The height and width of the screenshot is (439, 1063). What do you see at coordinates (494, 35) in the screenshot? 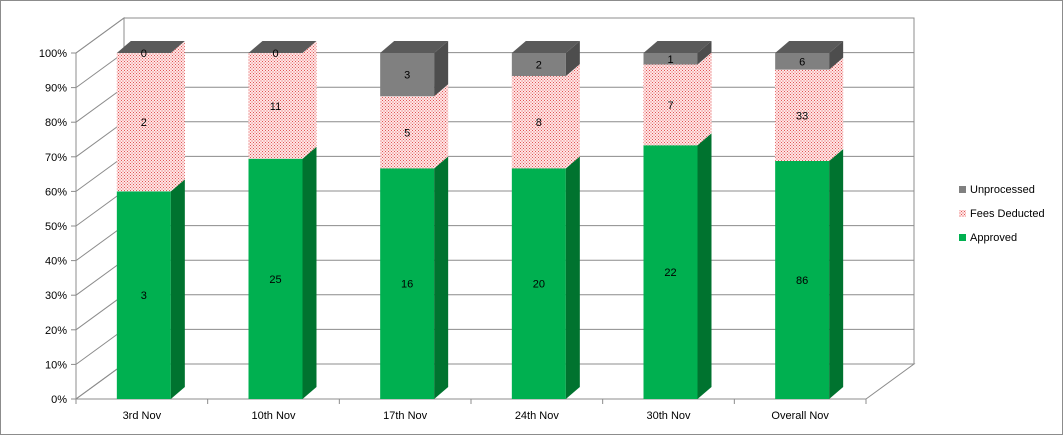
I see `gridline` at bounding box center [494, 35].